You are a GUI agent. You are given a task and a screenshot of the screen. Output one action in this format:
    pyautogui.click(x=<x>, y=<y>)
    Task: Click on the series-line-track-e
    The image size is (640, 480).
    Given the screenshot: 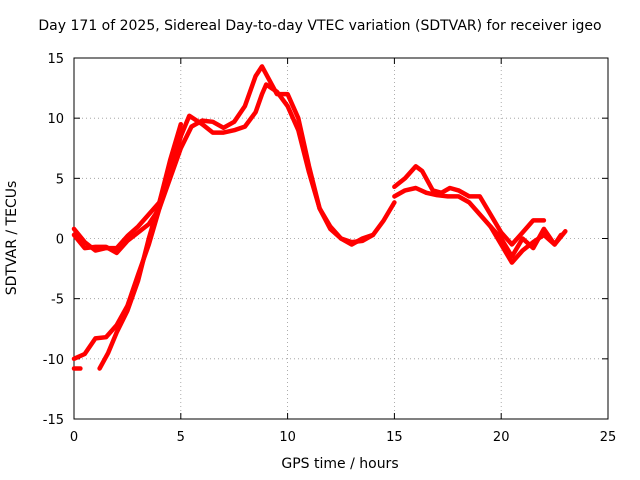 What is the action you would take?
    pyautogui.click(x=140, y=246)
    